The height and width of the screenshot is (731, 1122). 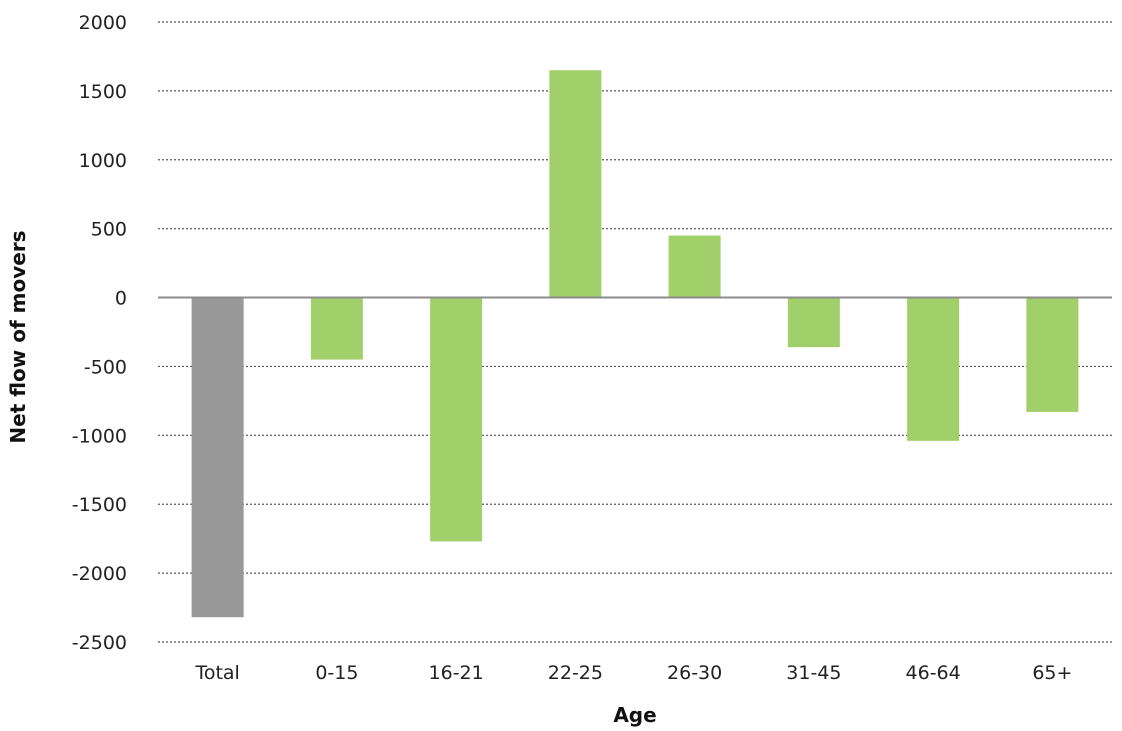 I want to click on y-tick-label: -2500, so click(x=99, y=643).